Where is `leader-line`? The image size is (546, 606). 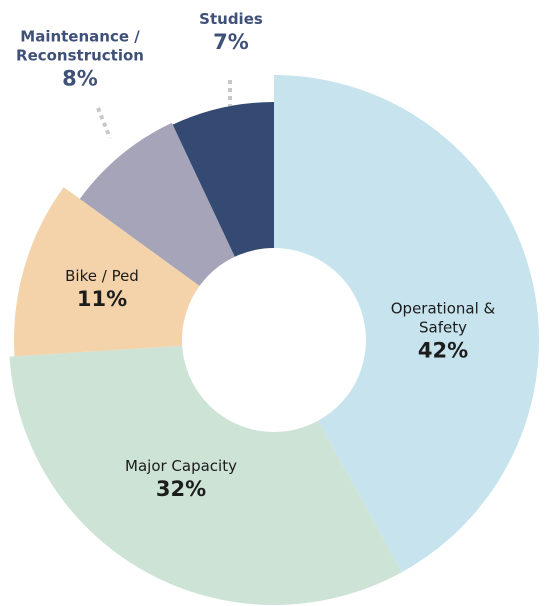
leader-line is located at coordinates (104, 123).